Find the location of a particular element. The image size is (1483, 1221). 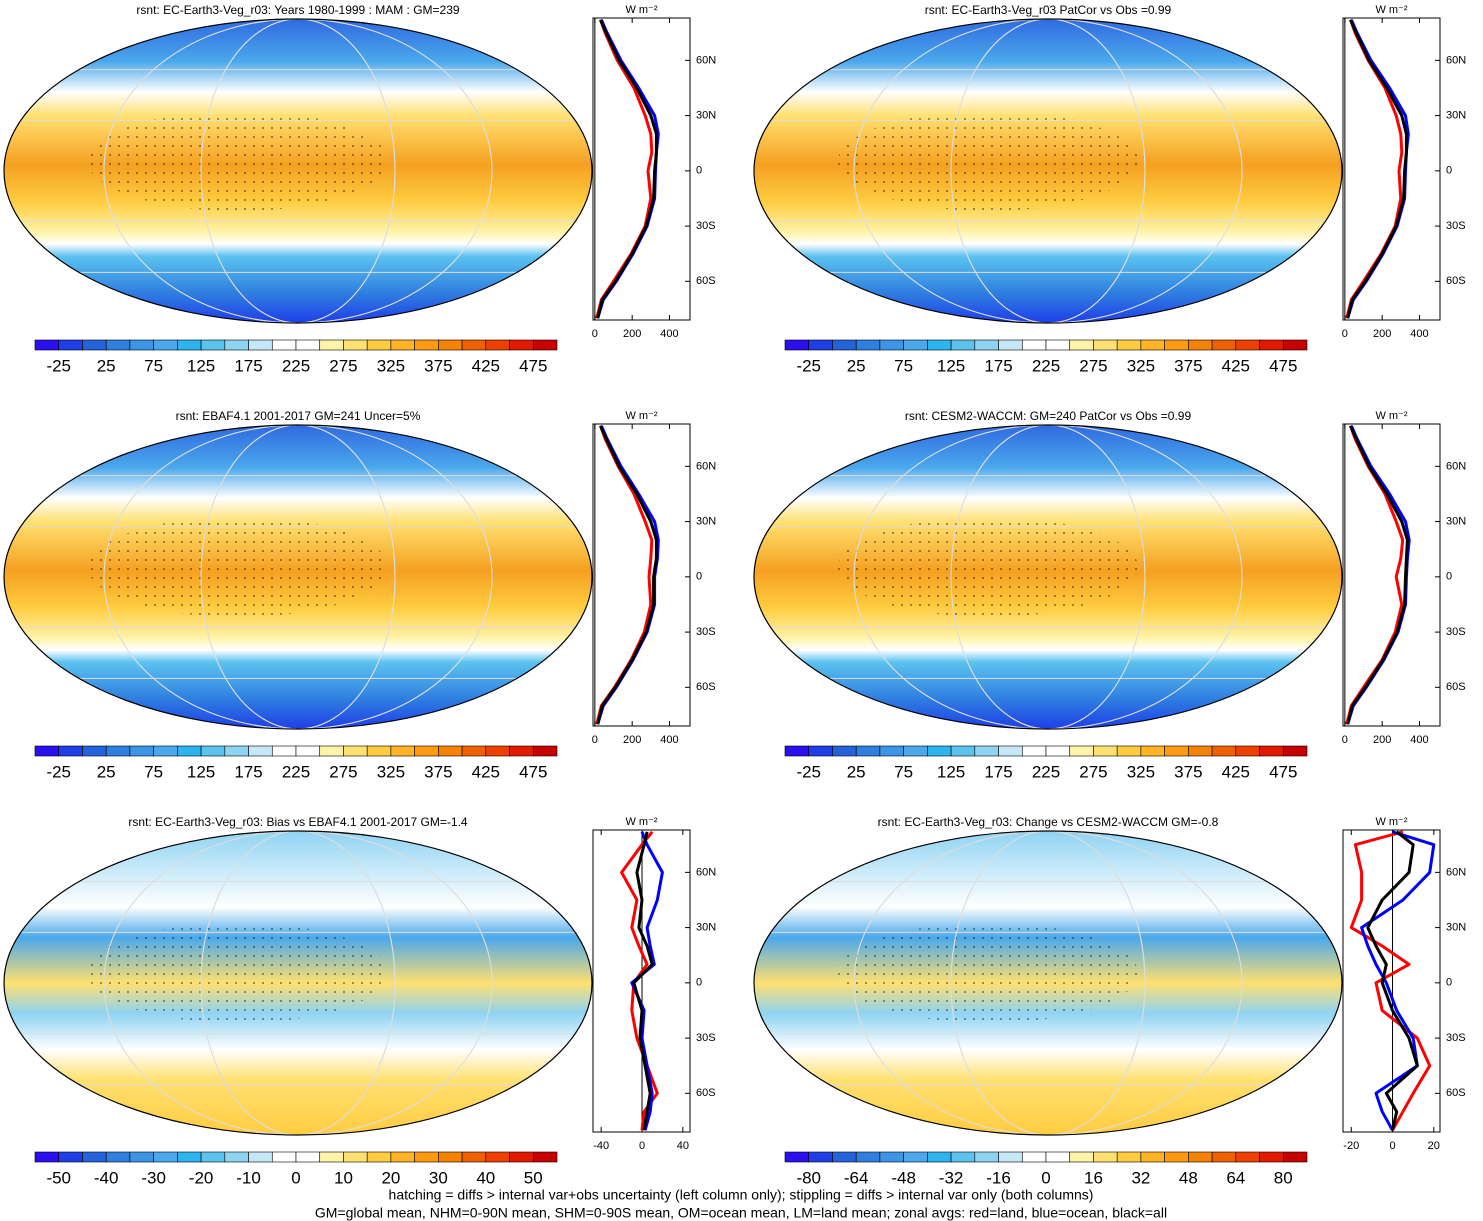

x-tick-label: 200 is located at coordinates (1382, 740).